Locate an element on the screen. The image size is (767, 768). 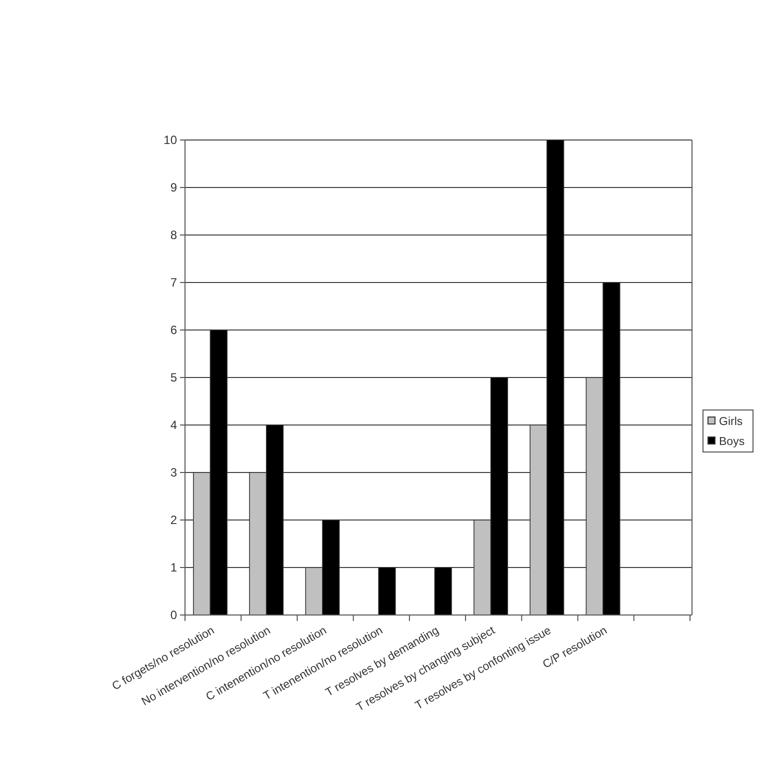
y-tick-label: 1 is located at coordinates (174, 567).